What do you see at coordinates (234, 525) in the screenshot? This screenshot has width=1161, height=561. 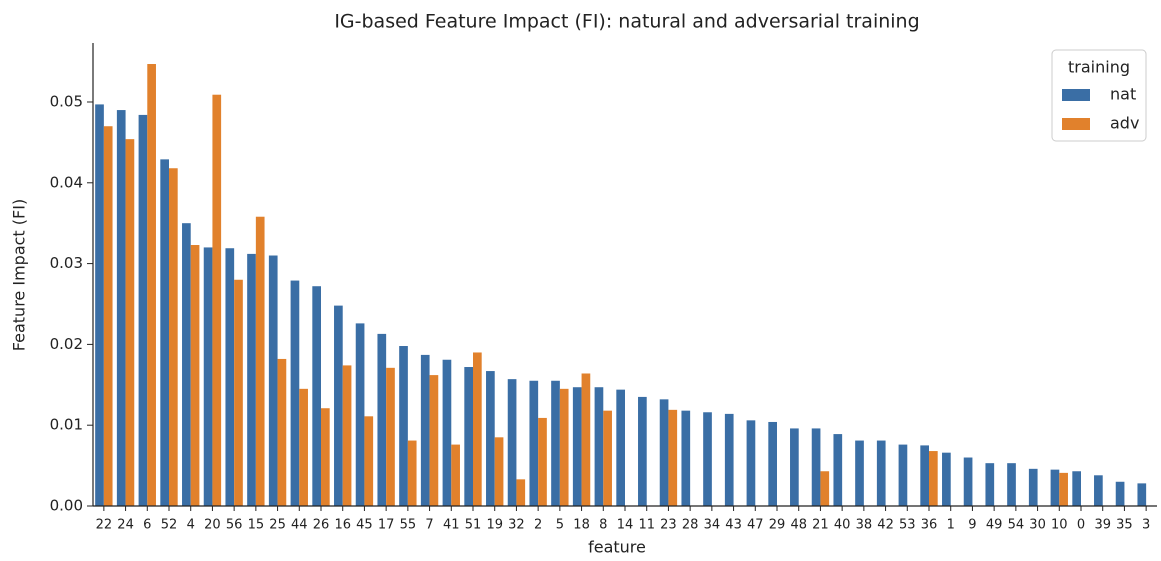 I see `x-tick-label: 56` at bounding box center [234, 525].